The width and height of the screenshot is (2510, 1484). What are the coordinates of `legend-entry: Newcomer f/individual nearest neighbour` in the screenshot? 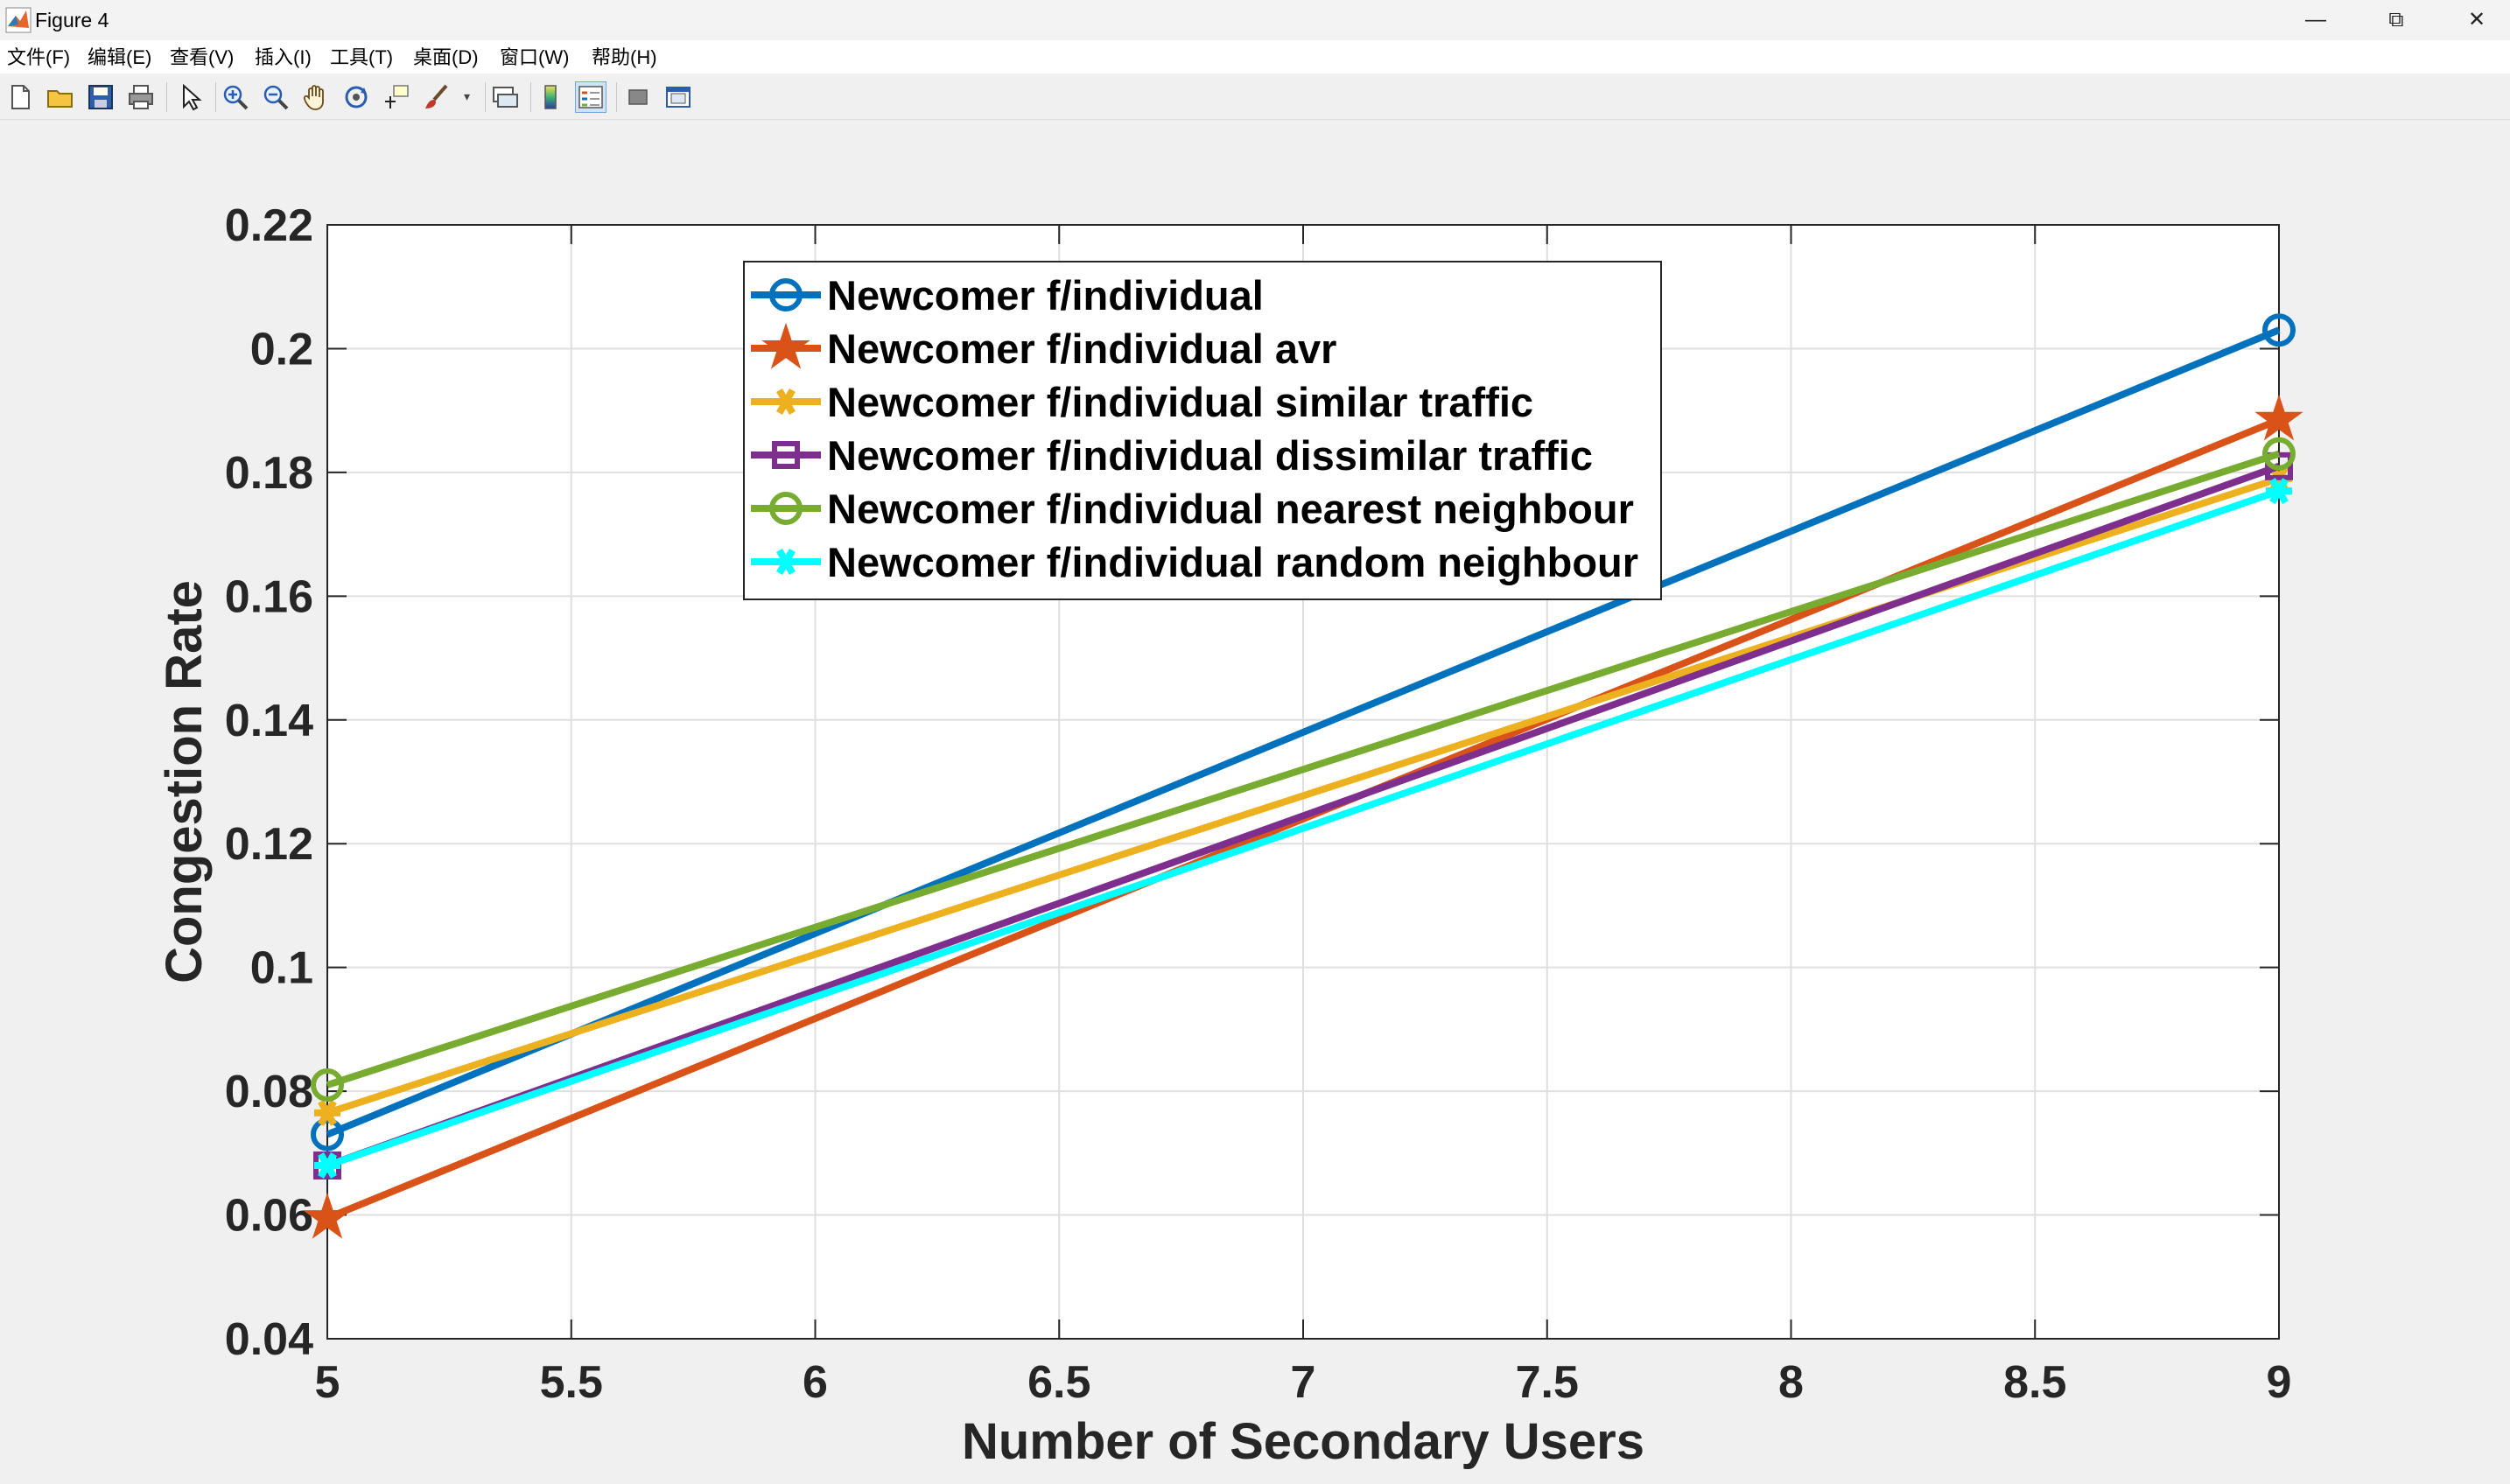 It's located at (1192, 509).